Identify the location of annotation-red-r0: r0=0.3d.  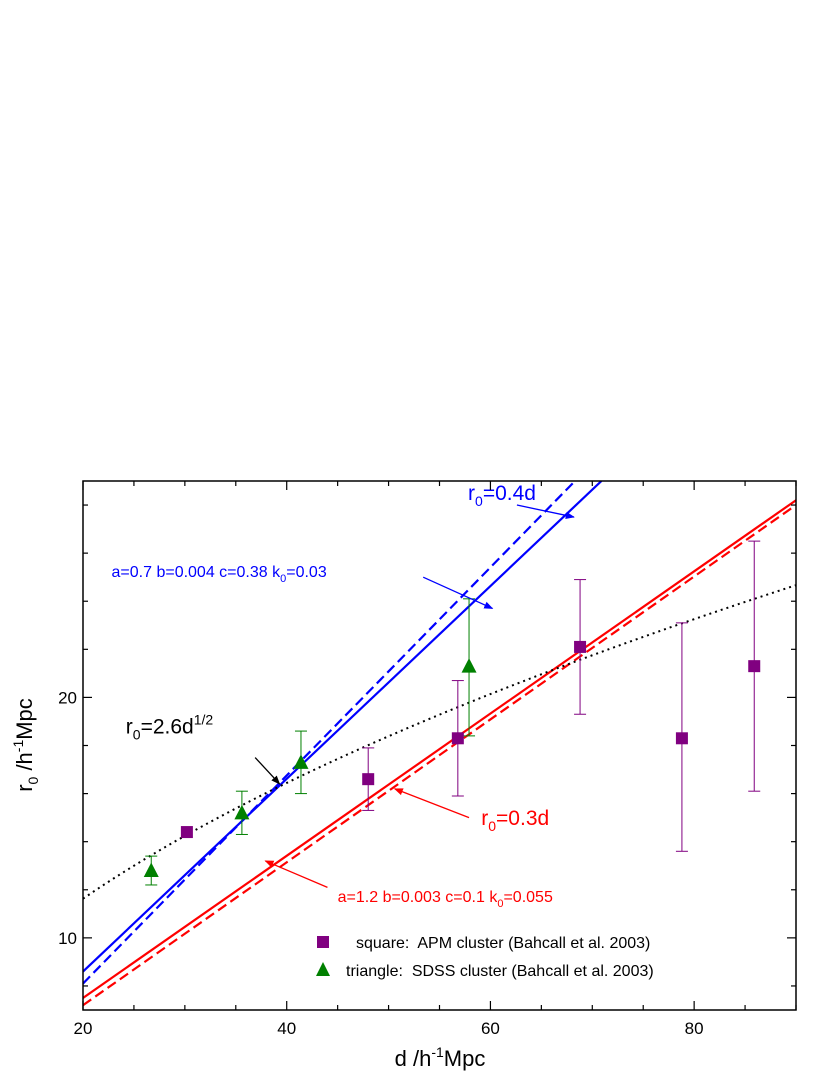
(515, 820).